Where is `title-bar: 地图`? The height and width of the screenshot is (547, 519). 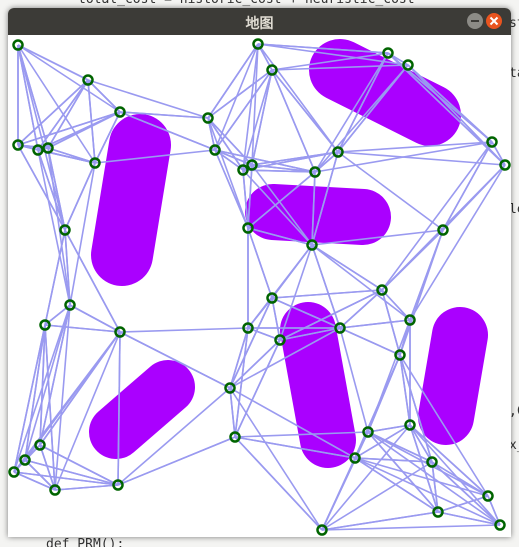 title-bar: 地图 is located at coordinates (259, 21).